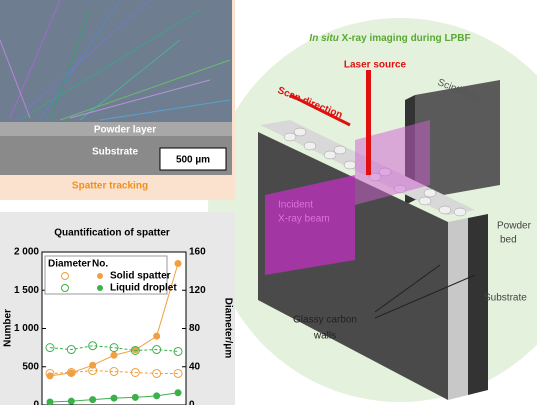  Describe the element at coordinates (125, 130) in the screenshot. I see `powder-label: Powder layer` at that location.